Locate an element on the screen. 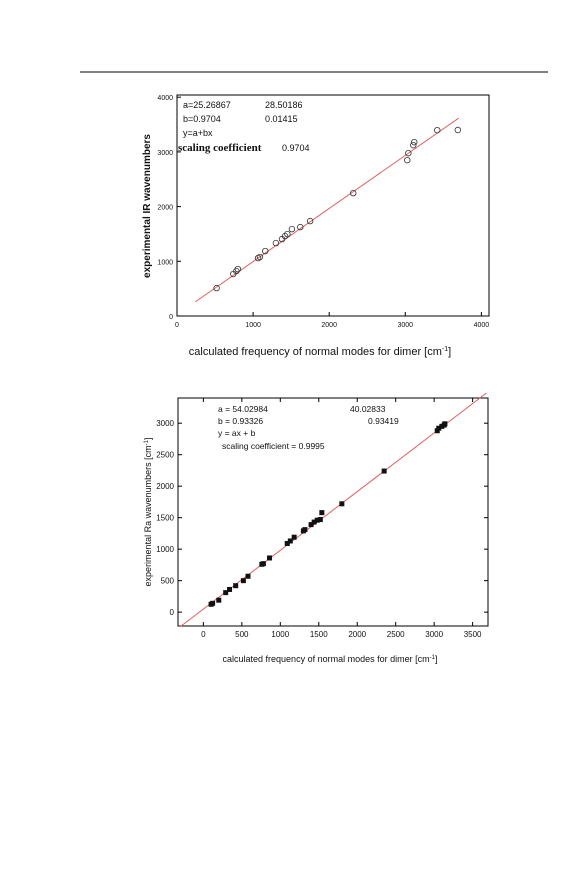  annotation: 28.50186 is located at coordinates (284, 105).